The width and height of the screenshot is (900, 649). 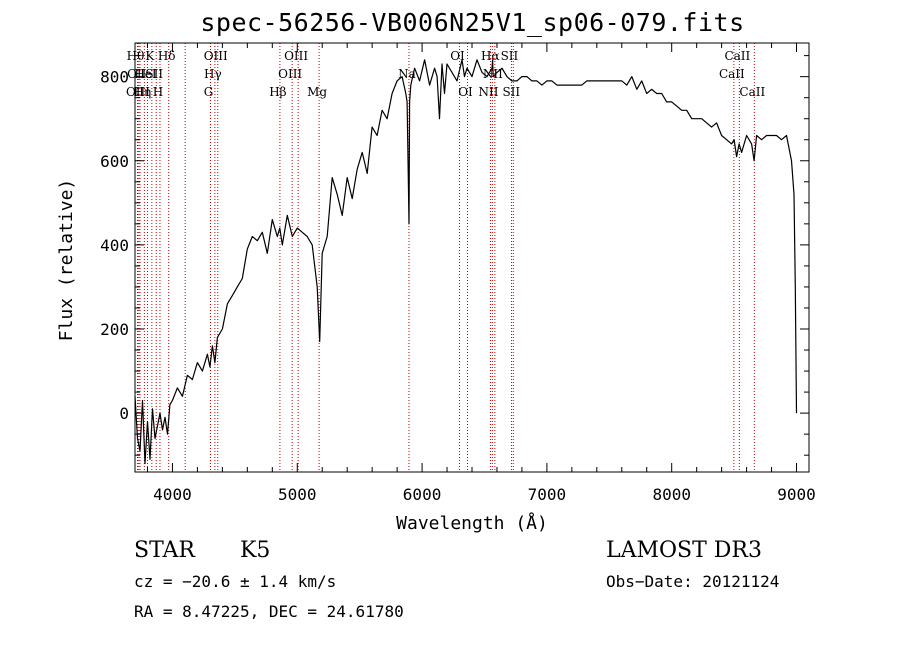 I want to click on line-label-23: SII, so click(x=510, y=56).